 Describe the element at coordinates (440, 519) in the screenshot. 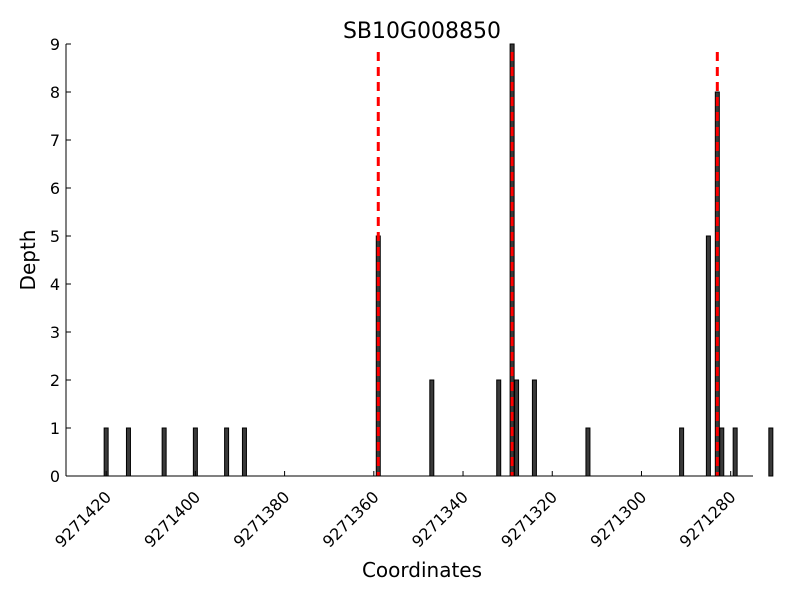

I see `x-tick-label: 9271340` at that location.